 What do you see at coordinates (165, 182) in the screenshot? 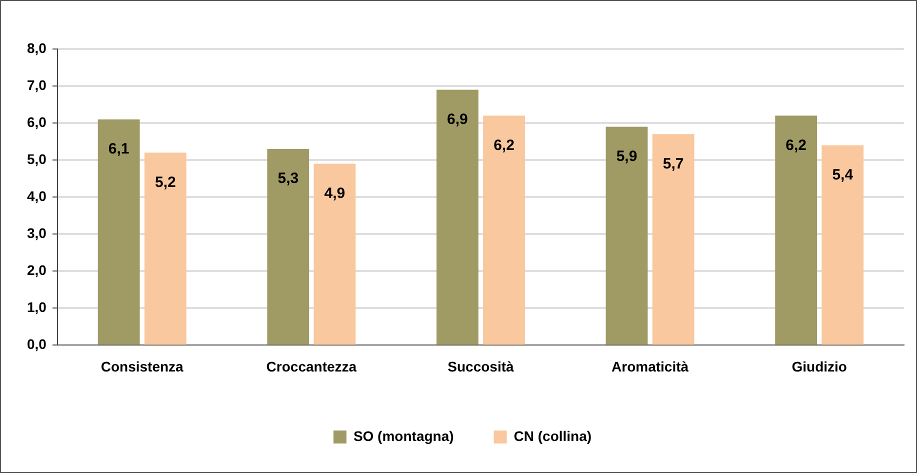
I see `data-label: 5,2` at bounding box center [165, 182].